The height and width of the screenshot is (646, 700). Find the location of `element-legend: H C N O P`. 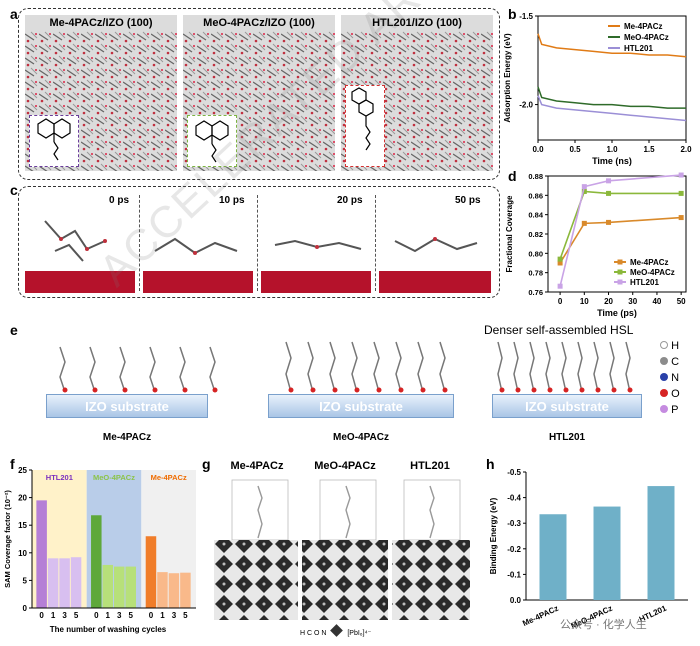

element-legend: H C N O P is located at coordinates (670, 380).